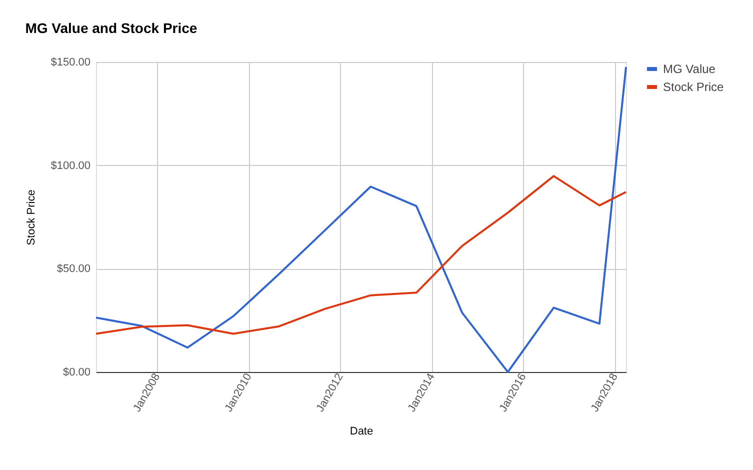  Describe the element at coordinates (76, 372) in the screenshot. I see `y-tick-label: $0.00` at that location.